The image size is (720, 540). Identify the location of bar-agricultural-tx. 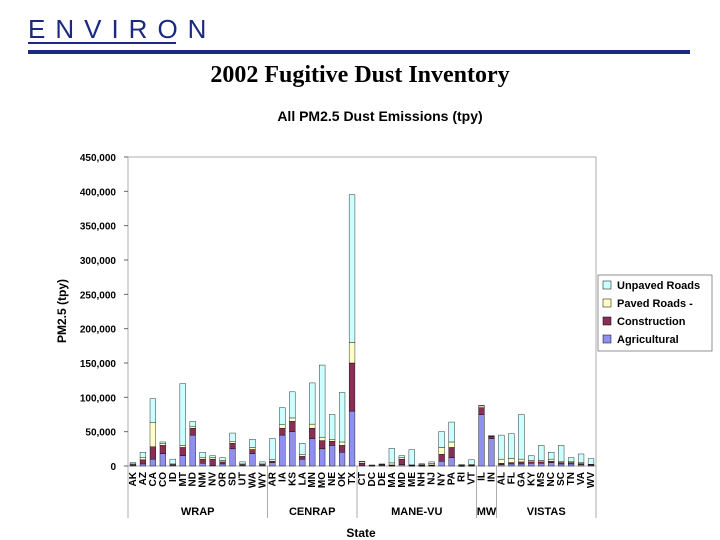
(352, 438).